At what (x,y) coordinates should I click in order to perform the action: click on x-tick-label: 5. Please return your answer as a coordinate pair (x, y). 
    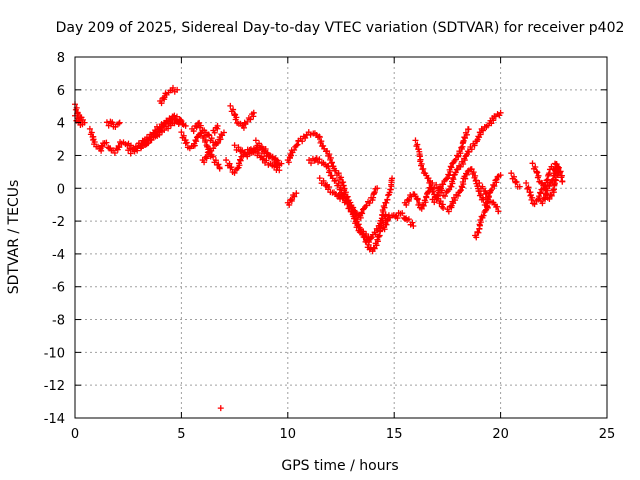
    Looking at the image, I should click on (181, 434).